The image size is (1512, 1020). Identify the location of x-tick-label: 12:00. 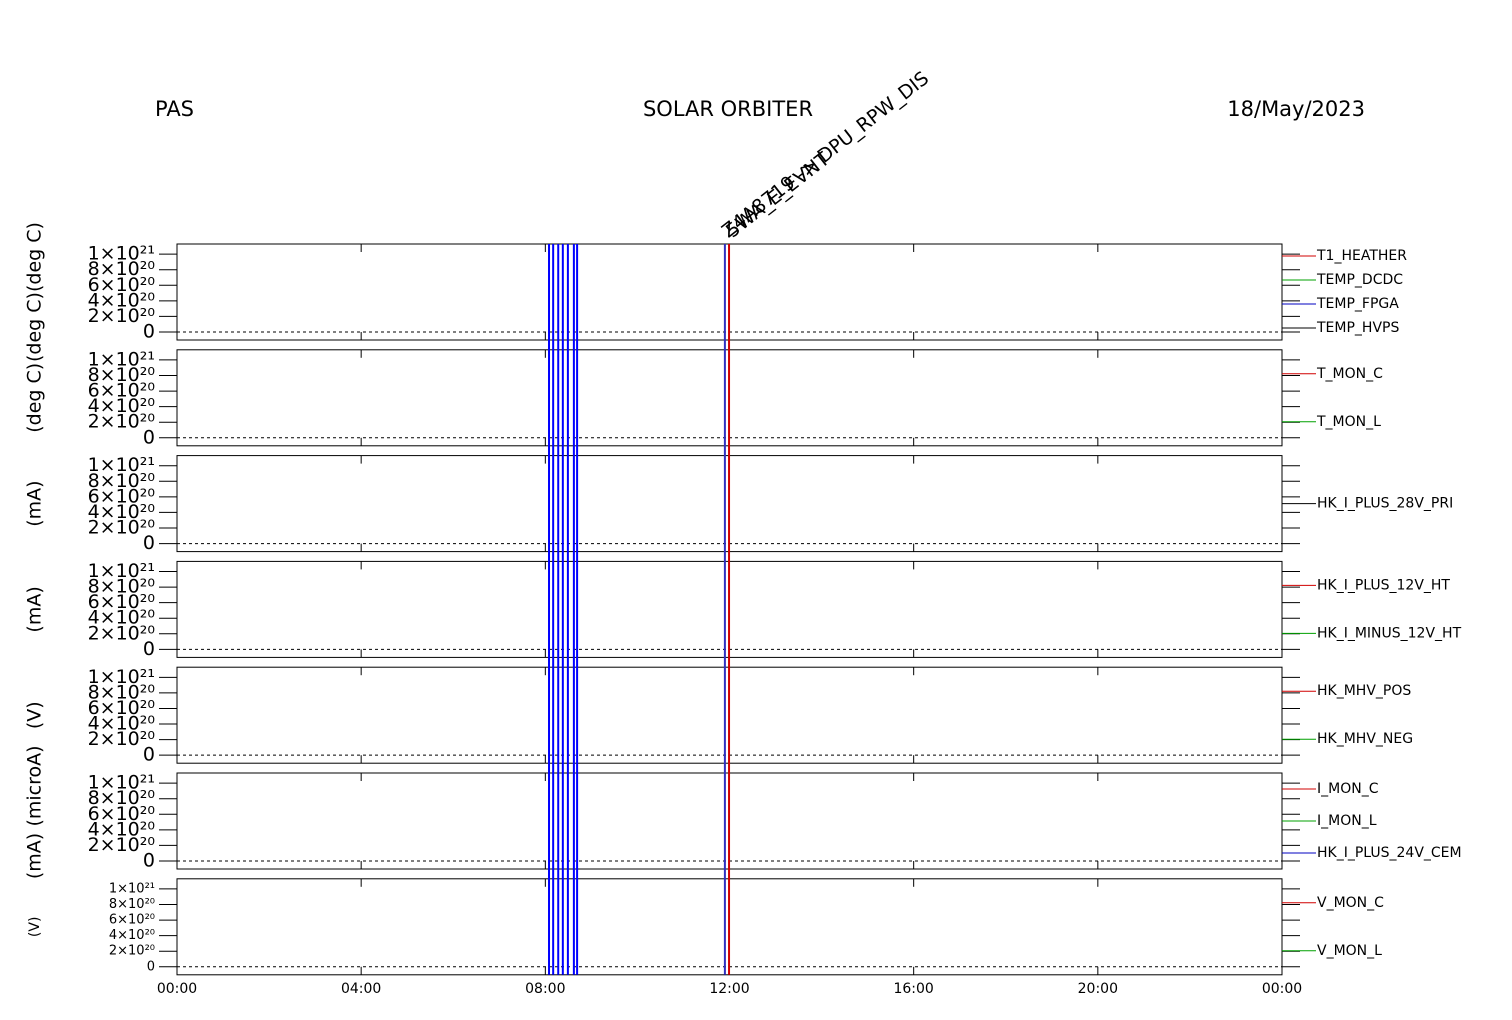
(729, 989).